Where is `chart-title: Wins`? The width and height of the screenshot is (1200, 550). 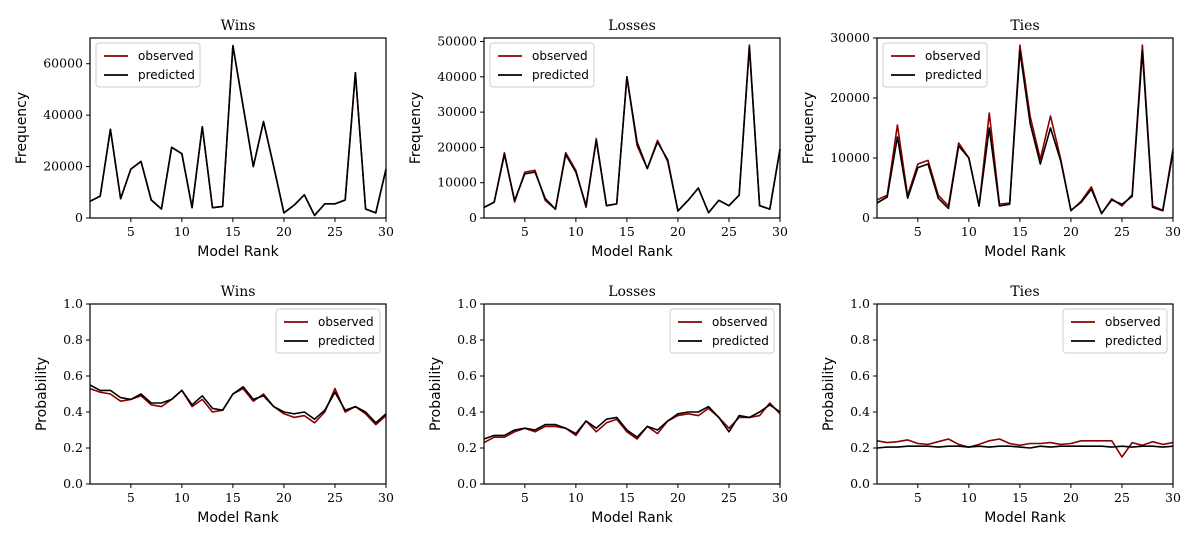 chart-title: Wins is located at coordinates (238, 26).